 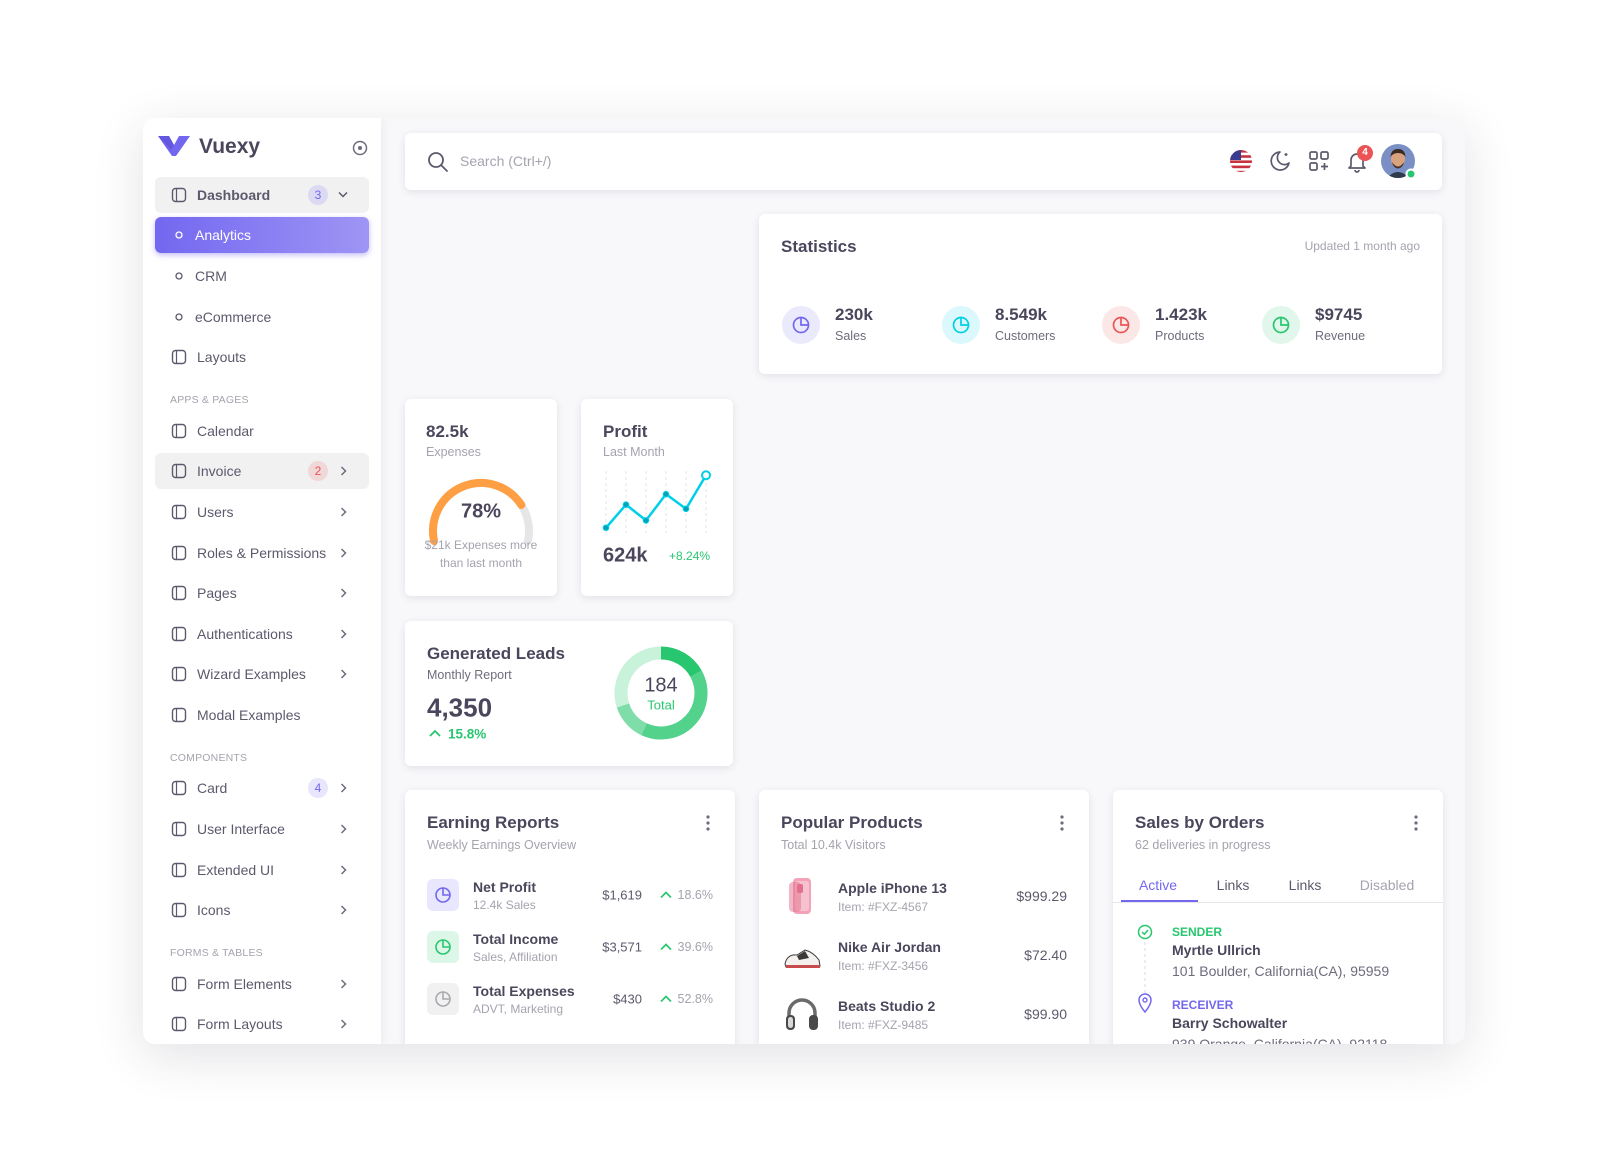 I want to click on menu-label: eCommerce, so click(x=233, y=316).